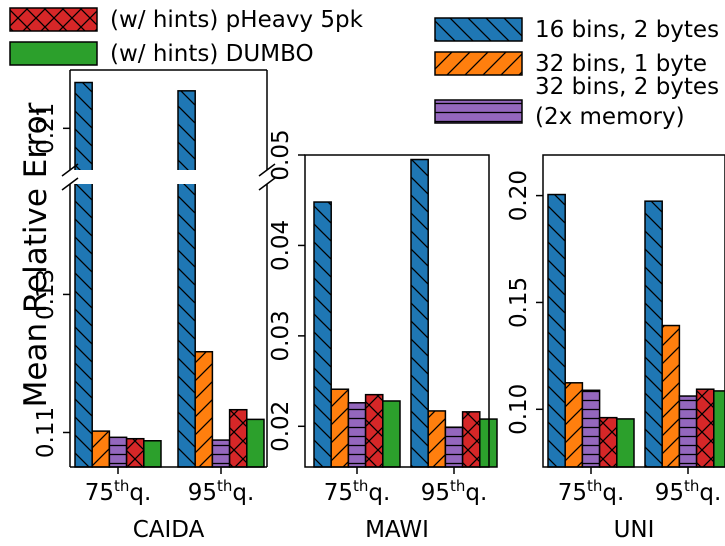 The width and height of the screenshot is (725, 546). Describe the element at coordinates (576, 102) in the screenshot. I see `legend-item-b32_2: 32 bins, 2 bytes (2x memory)` at that location.